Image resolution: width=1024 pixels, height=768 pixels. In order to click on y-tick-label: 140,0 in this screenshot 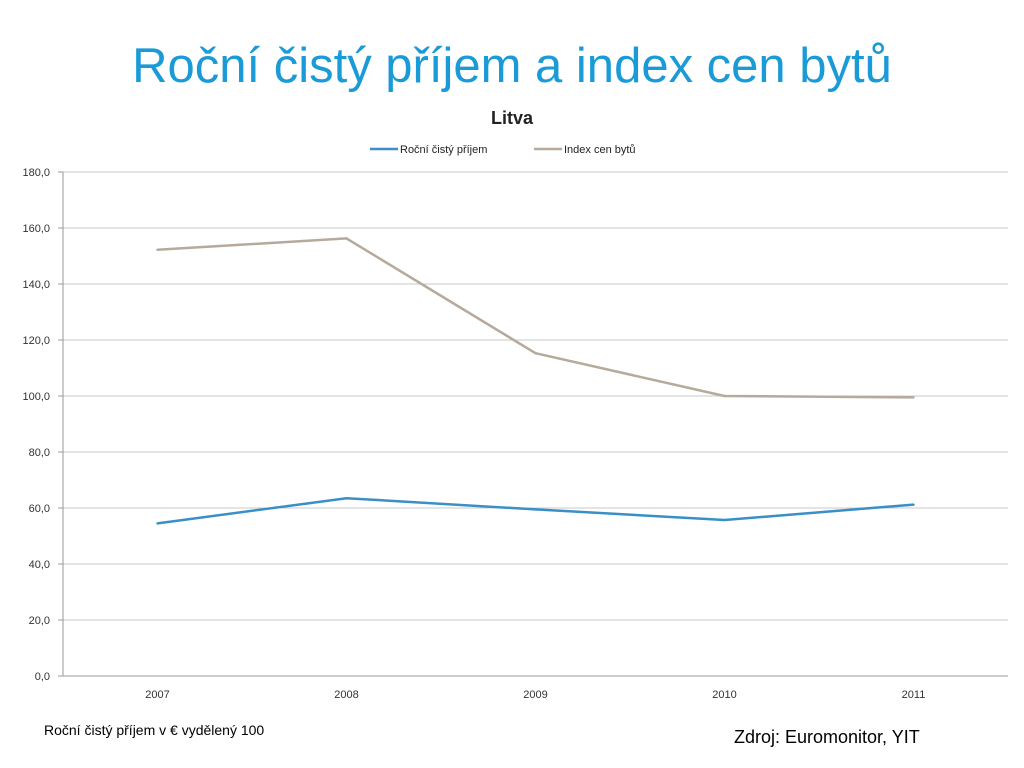, I will do `click(36, 285)`.